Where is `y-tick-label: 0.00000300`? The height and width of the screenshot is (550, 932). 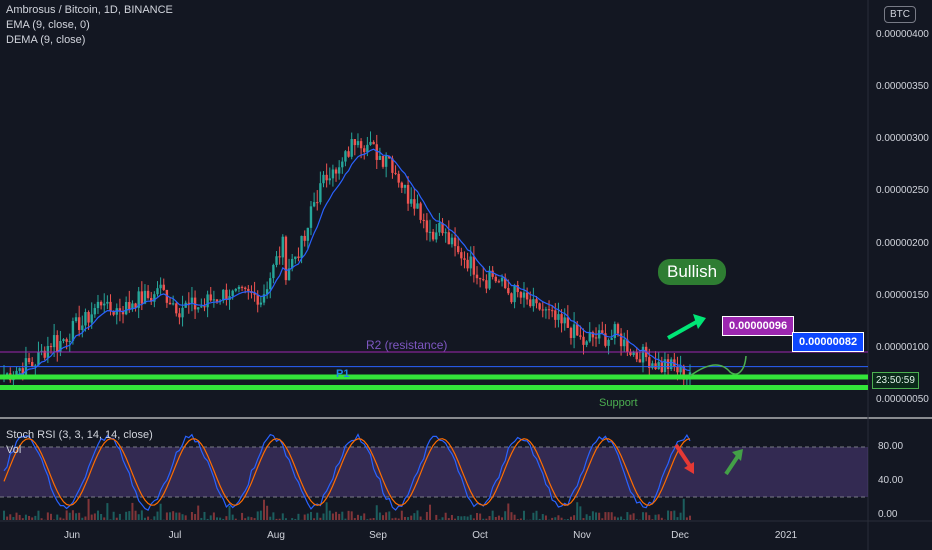 y-tick-label: 0.00000300 is located at coordinates (902, 139).